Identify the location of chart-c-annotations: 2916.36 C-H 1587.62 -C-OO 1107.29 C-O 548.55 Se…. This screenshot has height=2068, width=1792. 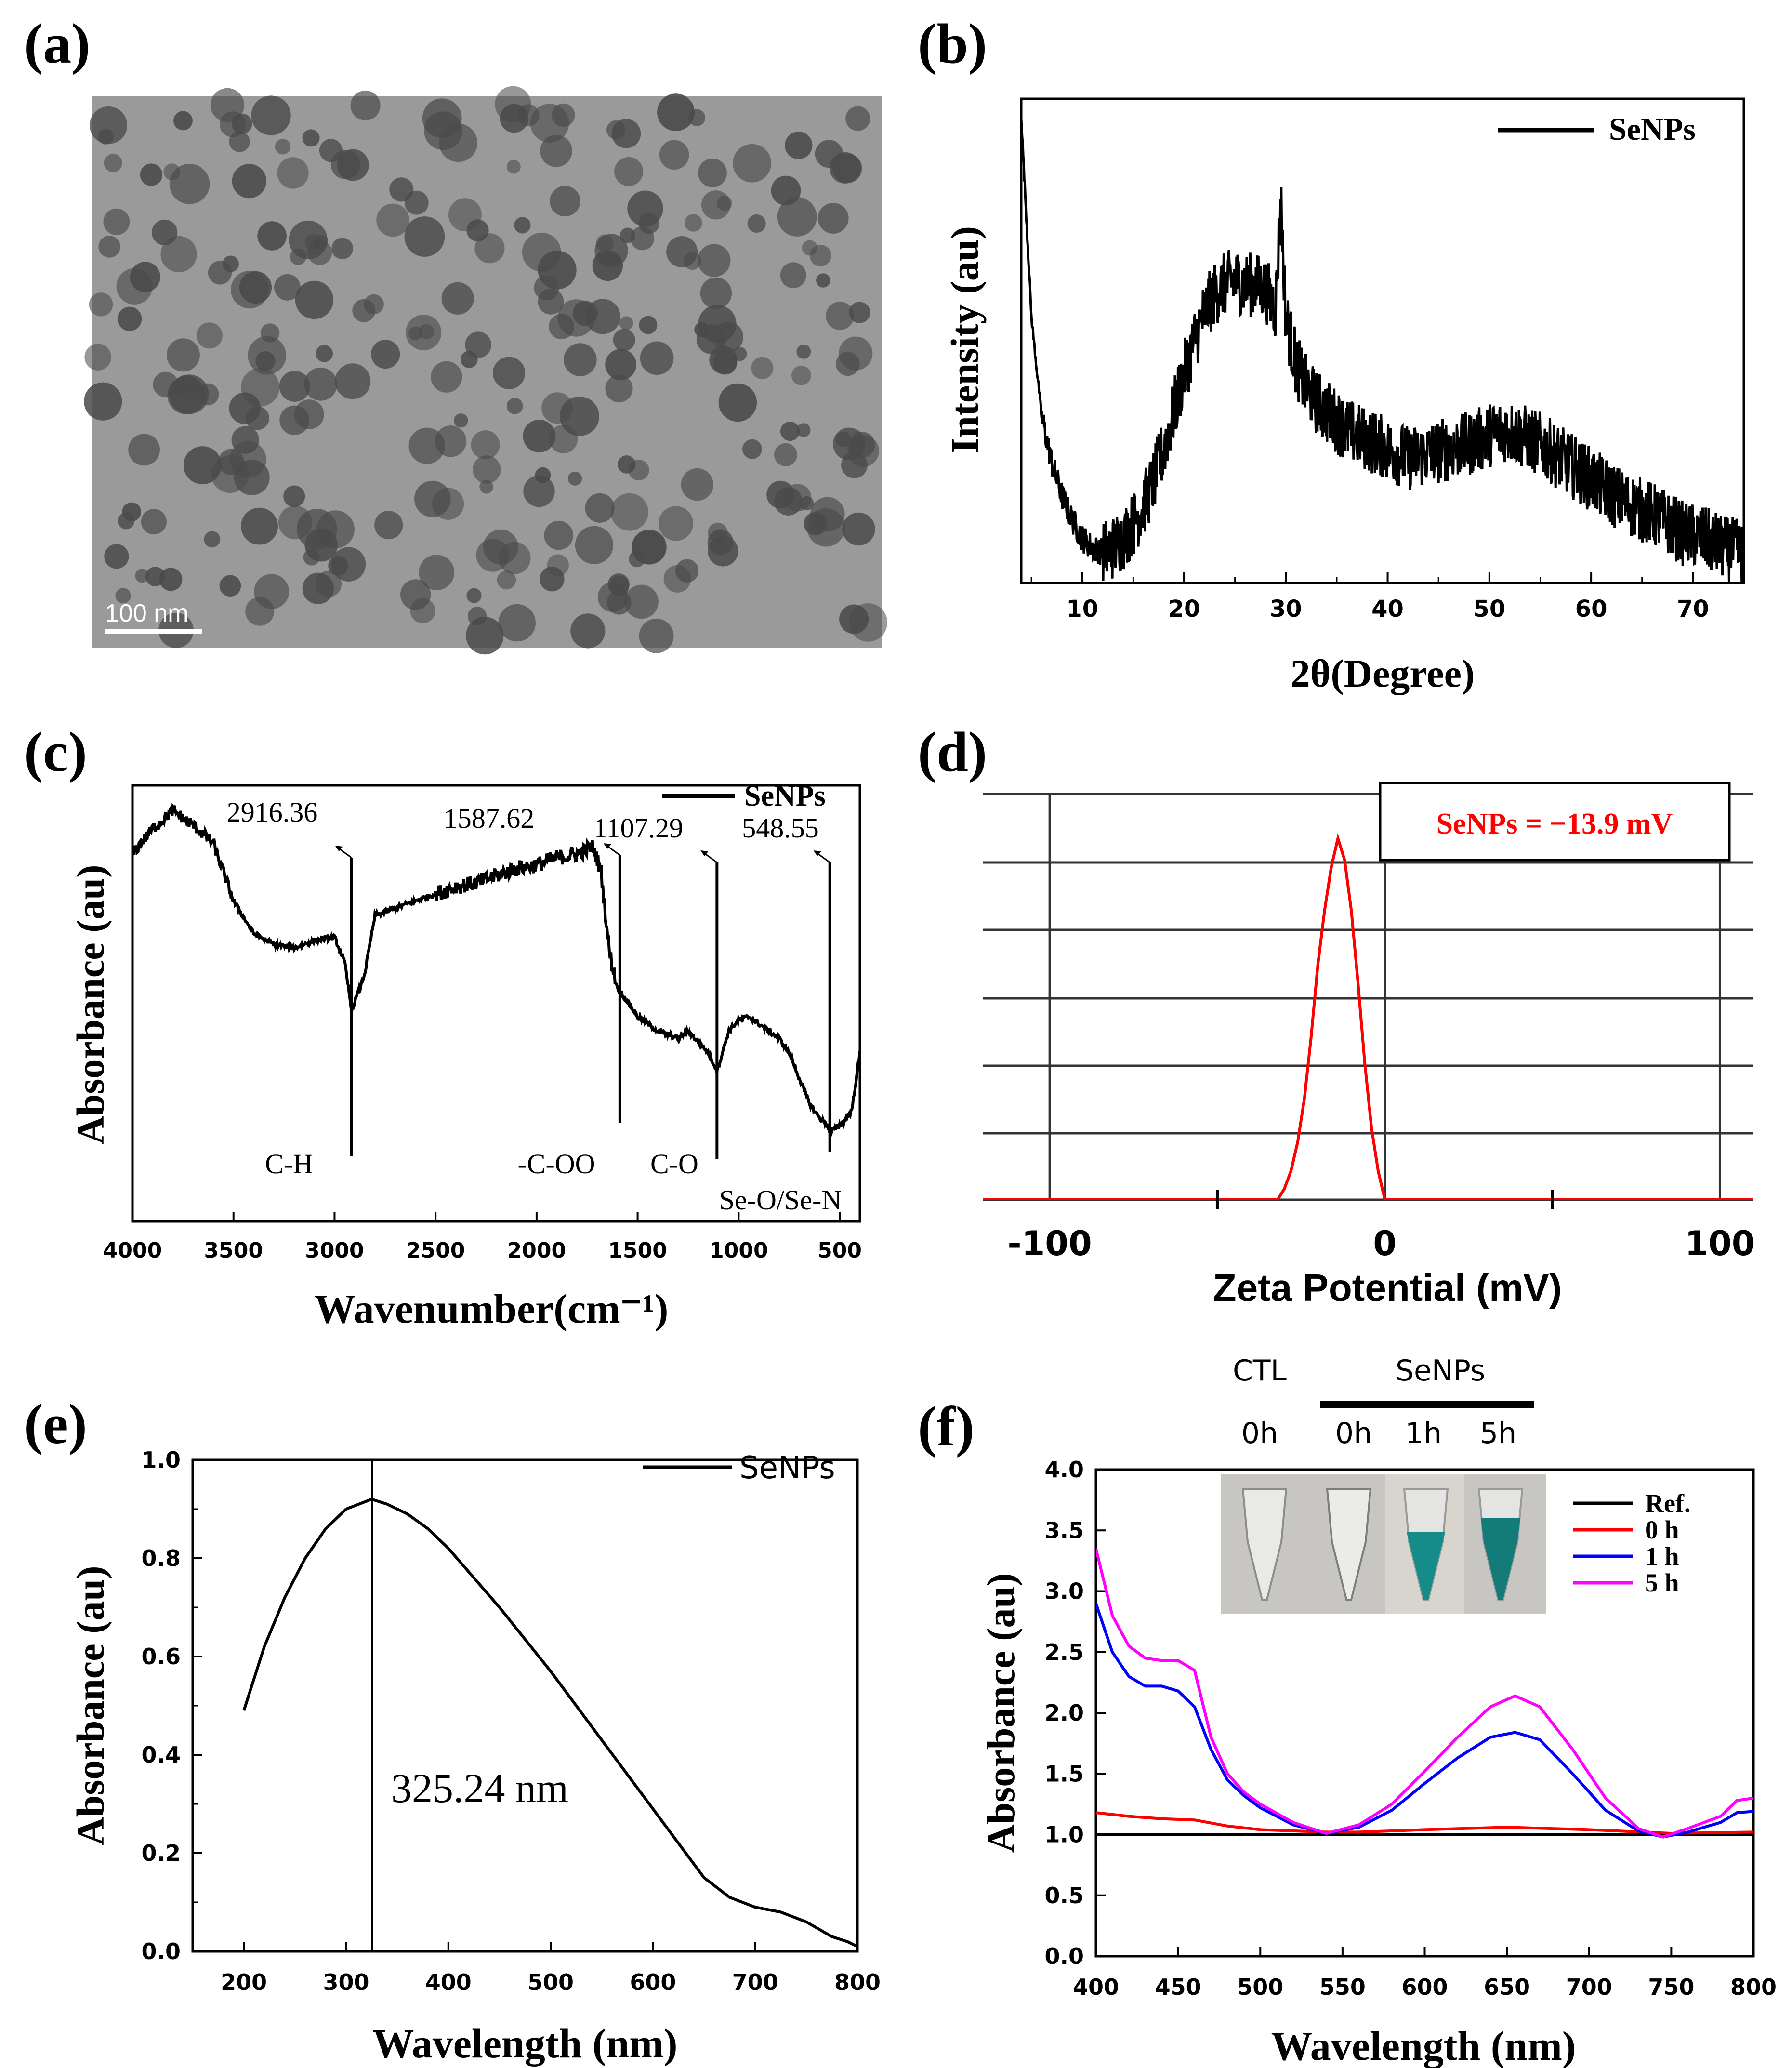
(534, 1006).